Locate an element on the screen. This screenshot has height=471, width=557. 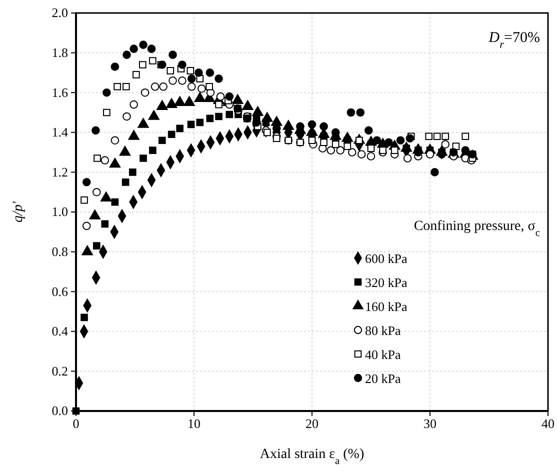
x-tick-label: 40 is located at coordinates (548, 424).